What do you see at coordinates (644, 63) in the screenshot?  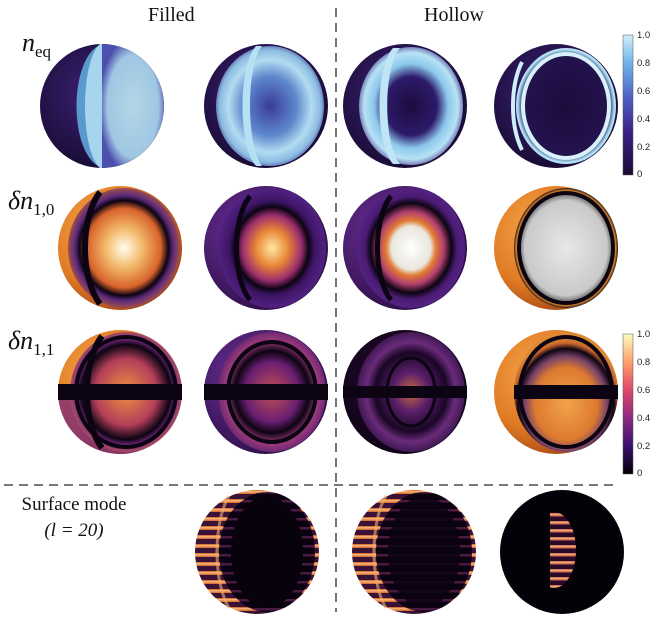 I see `cbar-top-tick-2: 0.8` at bounding box center [644, 63].